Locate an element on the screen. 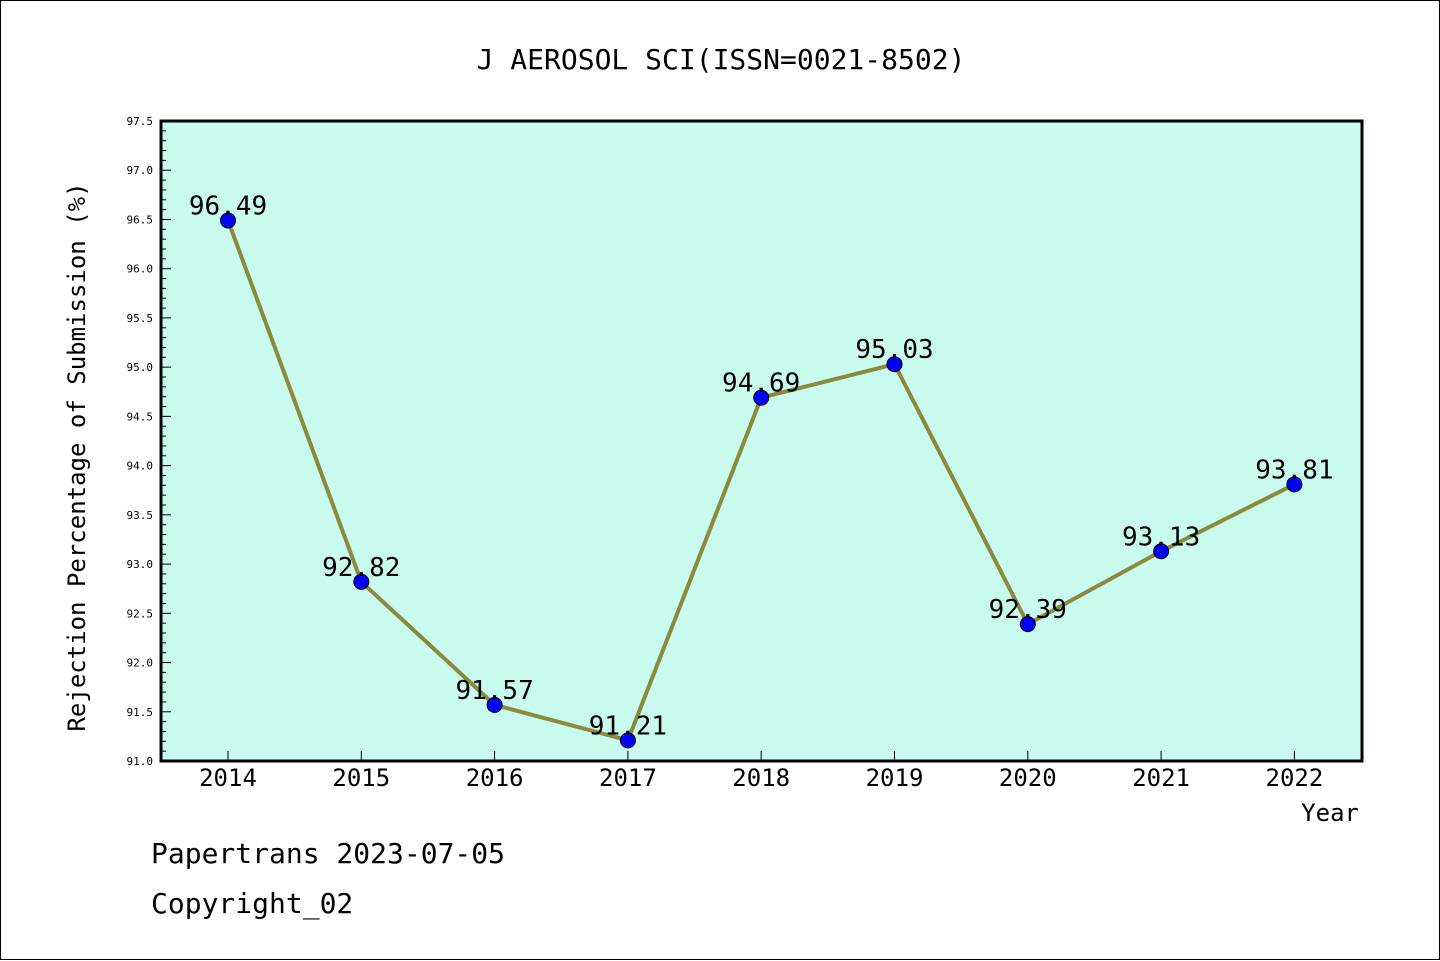 The image size is (1440, 961). footer-copyright: Copyright_02 is located at coordinates (252, 903).